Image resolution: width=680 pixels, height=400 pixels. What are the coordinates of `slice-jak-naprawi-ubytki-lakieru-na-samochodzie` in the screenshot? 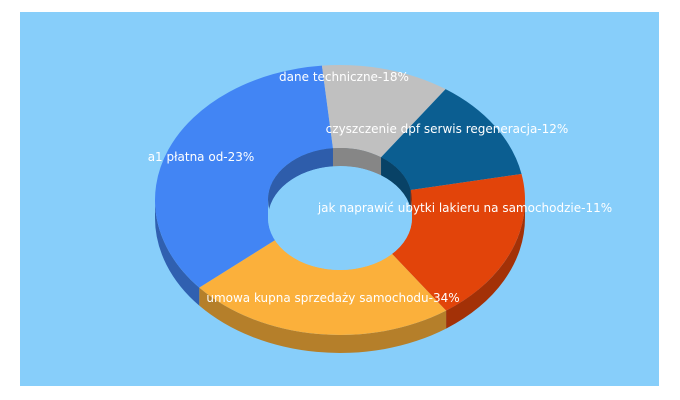 It's located at (383, 111).